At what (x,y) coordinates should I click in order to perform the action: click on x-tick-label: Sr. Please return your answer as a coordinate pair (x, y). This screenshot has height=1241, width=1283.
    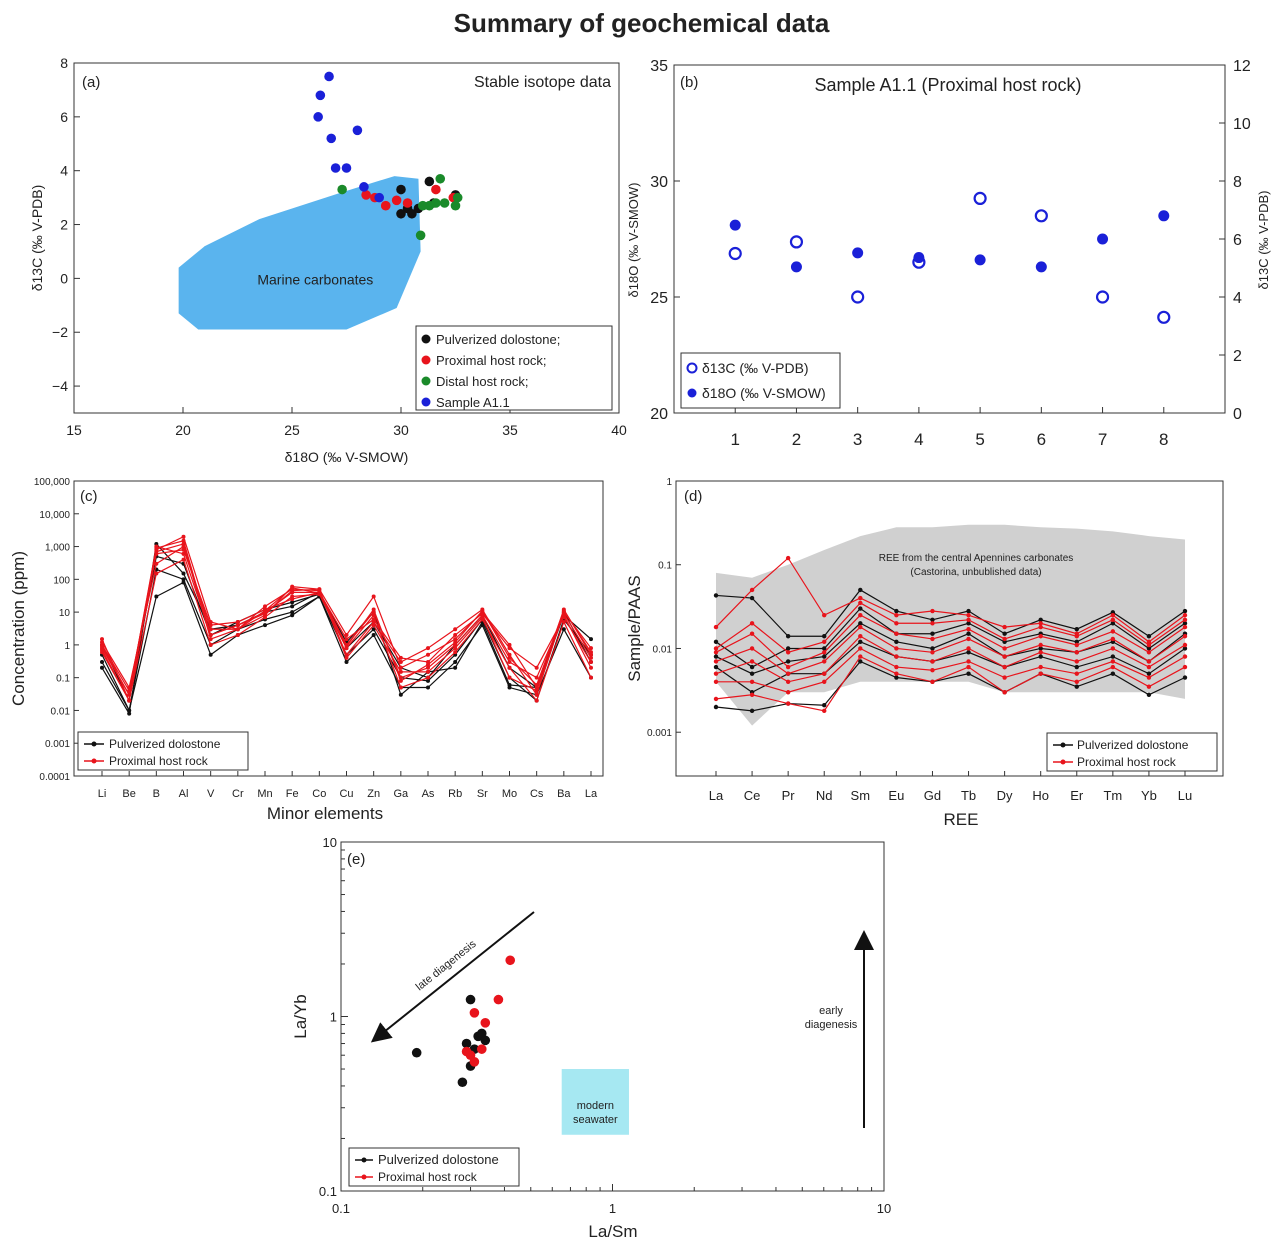
    Looking at the image, I should click on (482, 794).